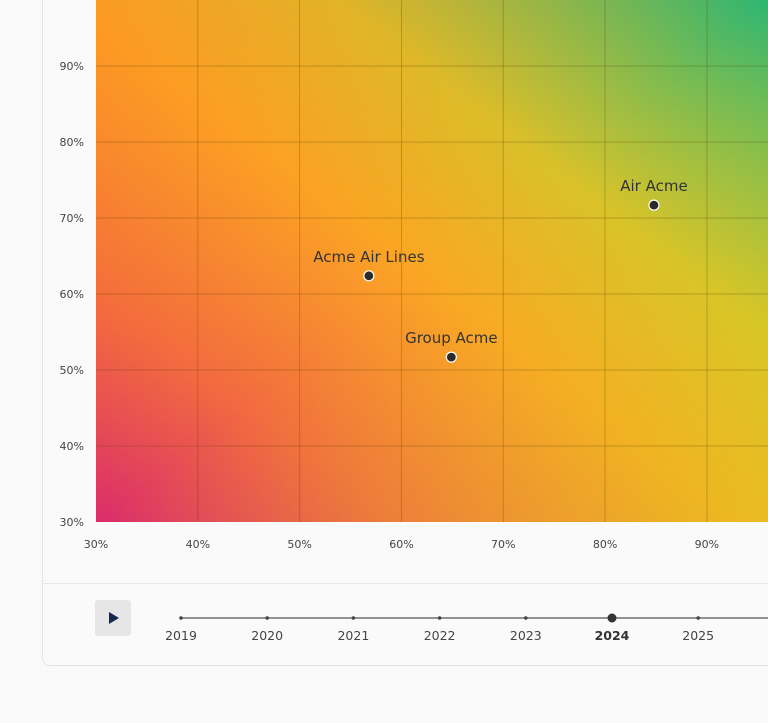 This screenshot has height=723, width=768. I want to click on timeline-handle, so click(612, 618).